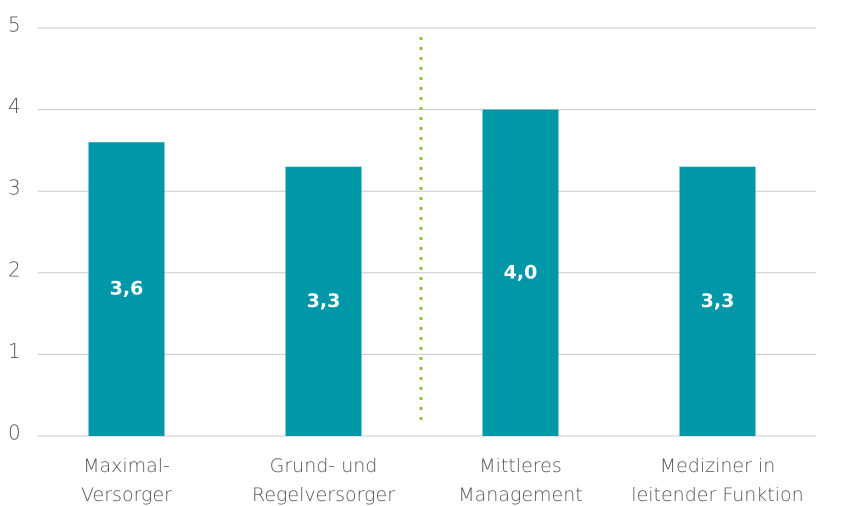  I want to click on x-tick-label: Maximal- Versorger, so click(126, 480).